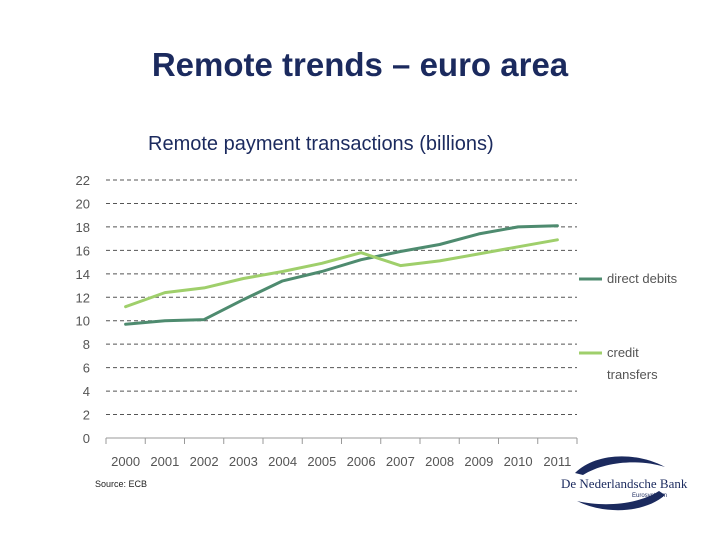 This screenshot has height=540, width=720. What do you see at coordinates (650, 496) in the screenshot?
I see `logo-subtitle: Eurosysteem` at bounding box center [650, 496].